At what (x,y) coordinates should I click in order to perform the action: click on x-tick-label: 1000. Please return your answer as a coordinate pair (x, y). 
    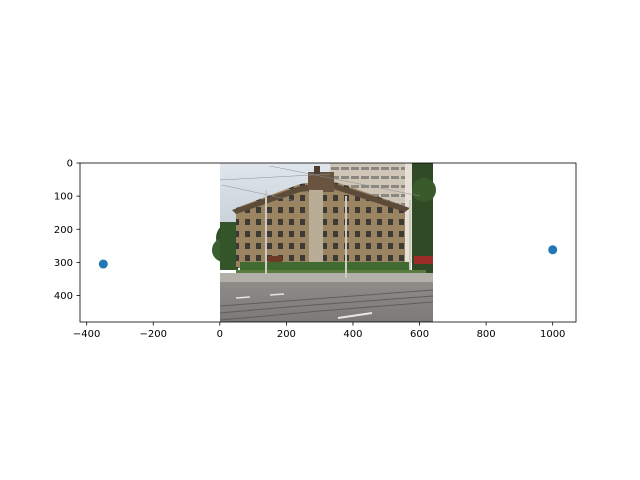
    Looking at the image, I should click on (552, 334).